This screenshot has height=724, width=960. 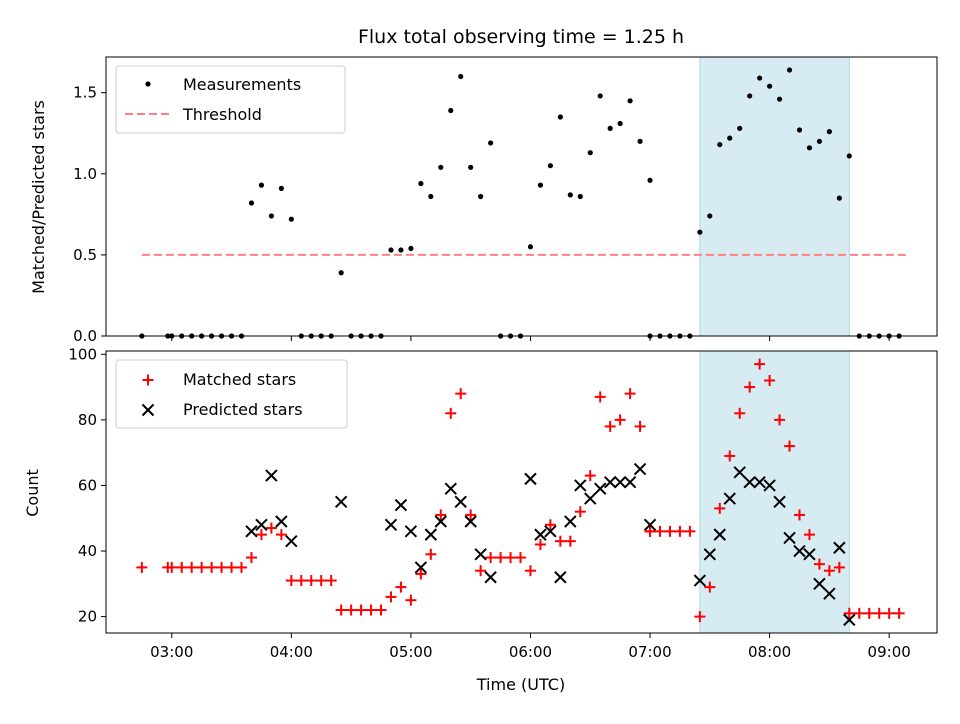 What do you see at coordinates (889, 652) in the screenshot?
I see `x-tick-label: 09:00` at bounding box center [889, 652].